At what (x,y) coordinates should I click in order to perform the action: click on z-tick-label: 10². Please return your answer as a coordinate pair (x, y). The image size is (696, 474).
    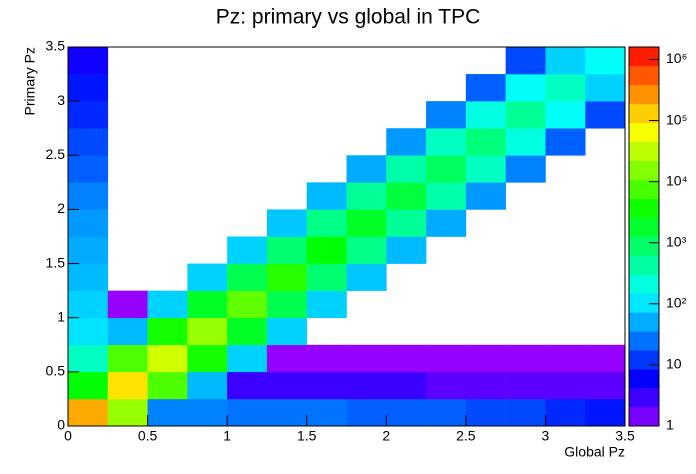
    Looking at the image, I should click on (676, 303).